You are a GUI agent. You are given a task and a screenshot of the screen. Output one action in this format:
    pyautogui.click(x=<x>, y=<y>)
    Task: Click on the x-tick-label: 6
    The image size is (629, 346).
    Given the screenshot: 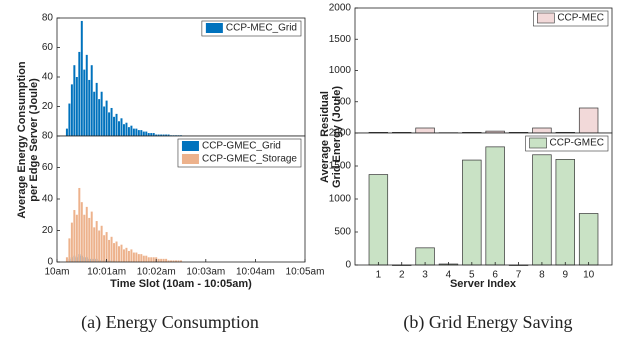 What is the action you would take?
    pyautogui.click(x=495, y=275)
    